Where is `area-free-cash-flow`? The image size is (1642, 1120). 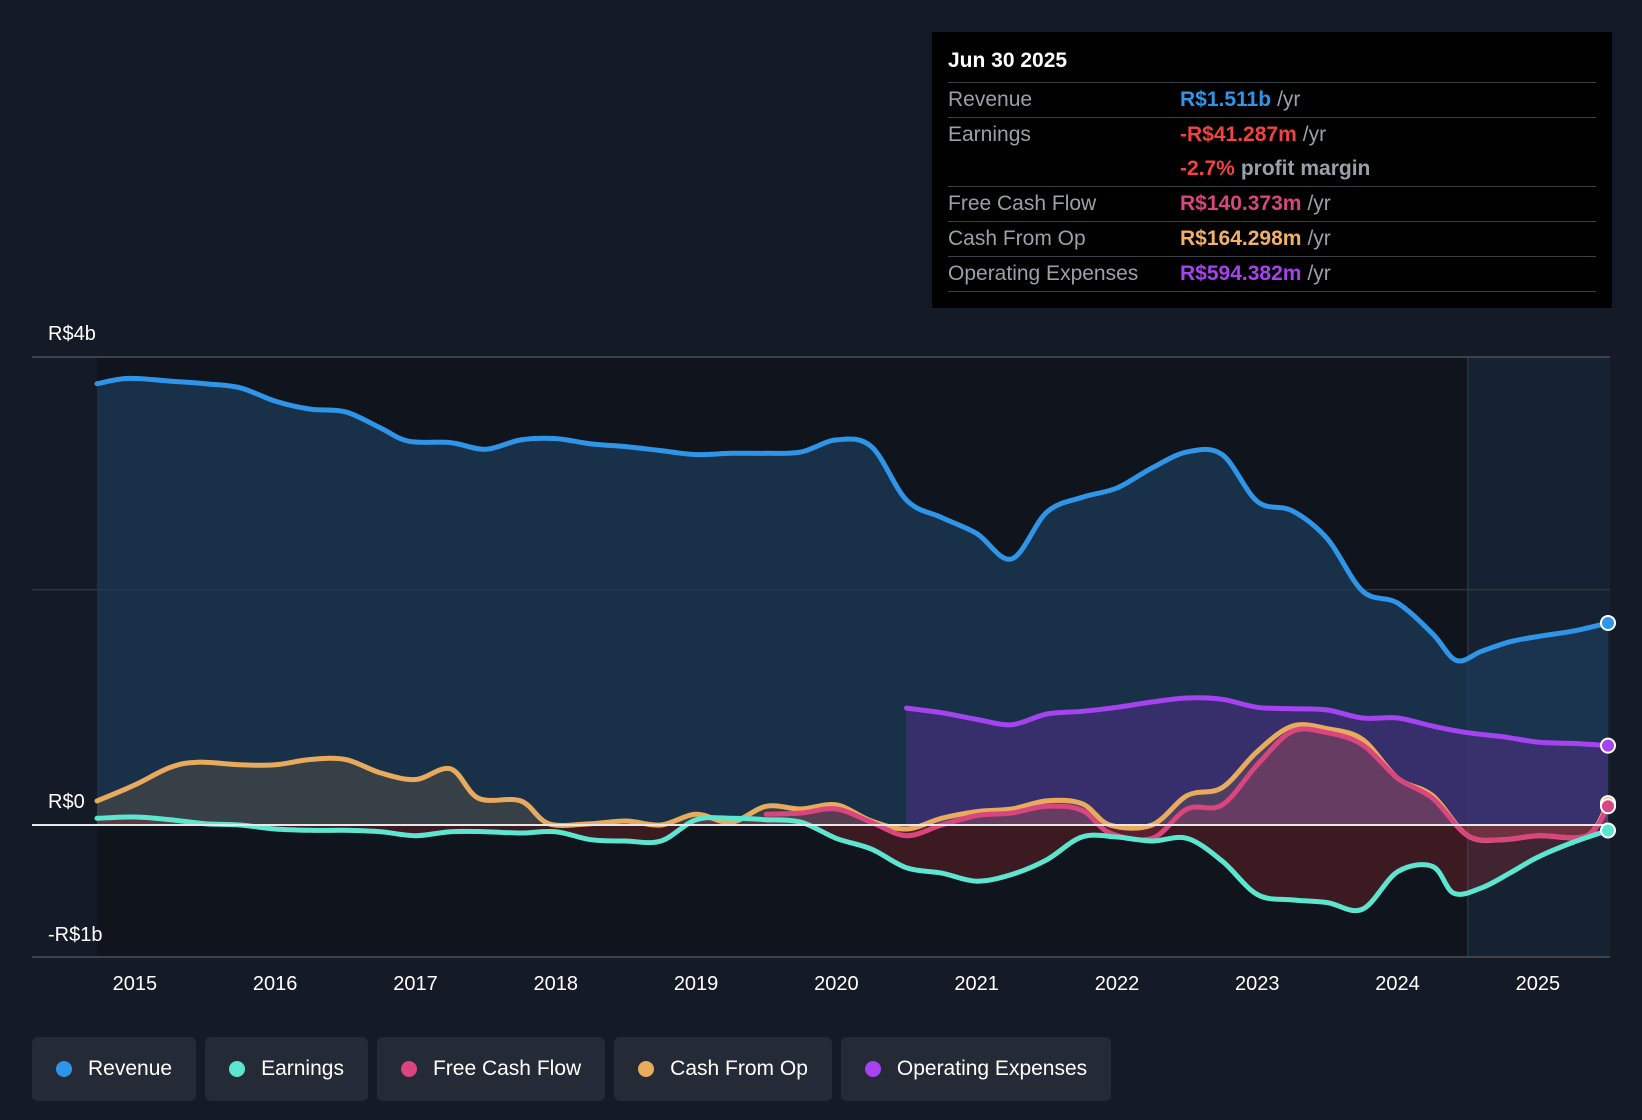
area-free-cash-flow is located at coordinates (1187, 784).